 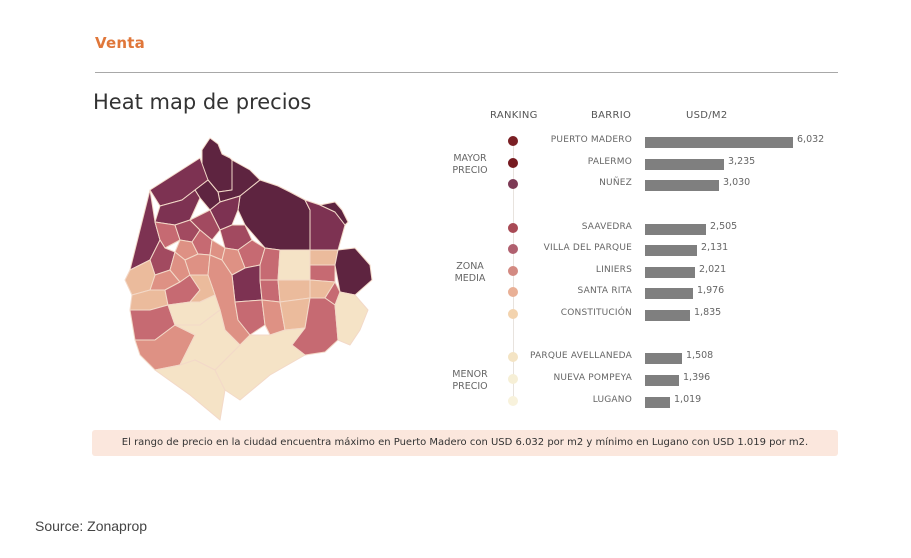 I want to click on barrio-label: SANTA RITA, so click(x=604, y=291).